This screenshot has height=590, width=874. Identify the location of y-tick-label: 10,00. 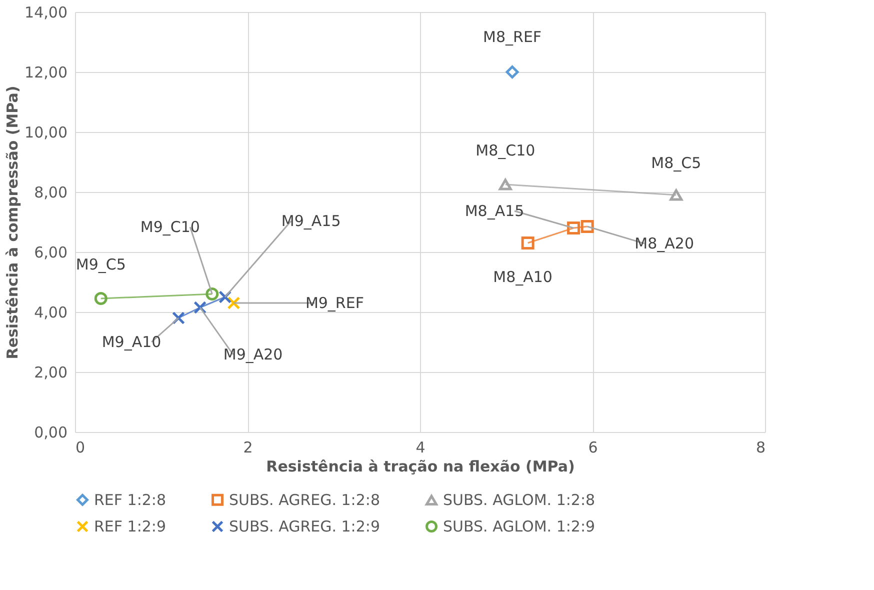
(46, 133).